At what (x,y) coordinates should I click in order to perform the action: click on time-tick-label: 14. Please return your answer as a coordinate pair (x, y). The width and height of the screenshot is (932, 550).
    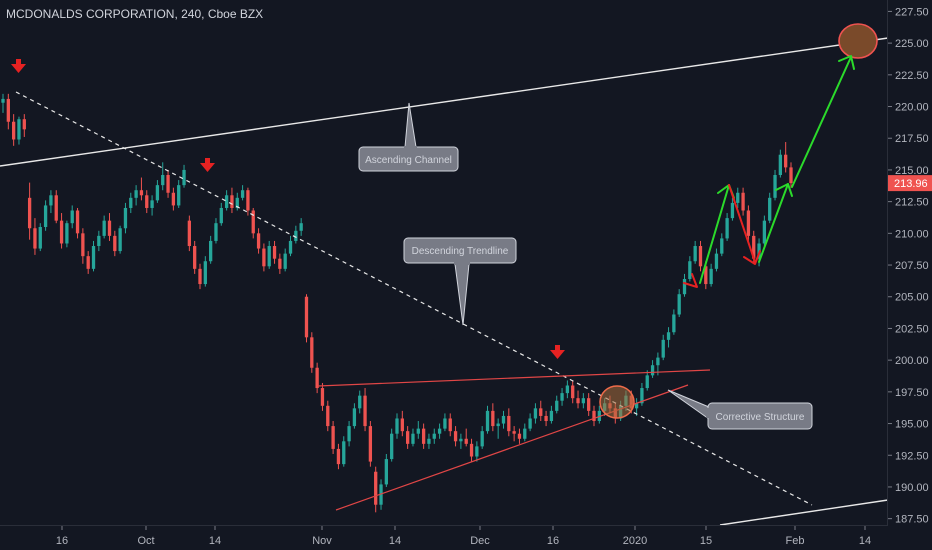
    Looking at the image, I should click on (865, 541).